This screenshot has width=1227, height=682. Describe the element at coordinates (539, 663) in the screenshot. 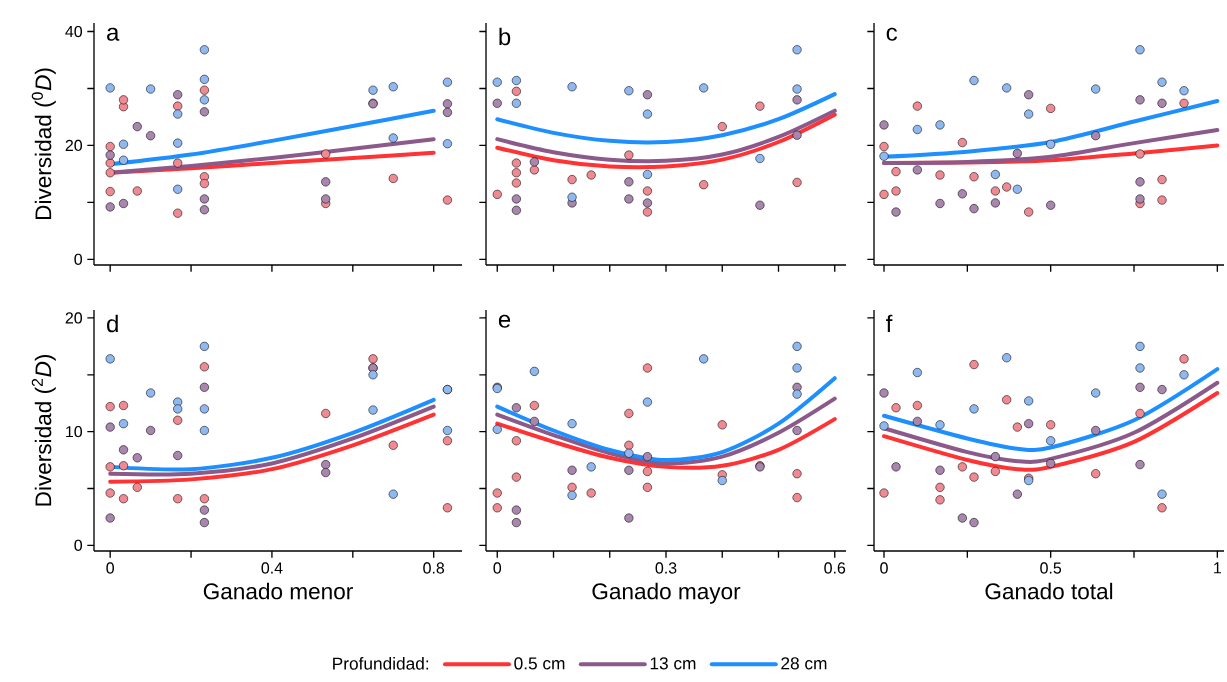

I see `legend-label: 0.5 cm` at that location.